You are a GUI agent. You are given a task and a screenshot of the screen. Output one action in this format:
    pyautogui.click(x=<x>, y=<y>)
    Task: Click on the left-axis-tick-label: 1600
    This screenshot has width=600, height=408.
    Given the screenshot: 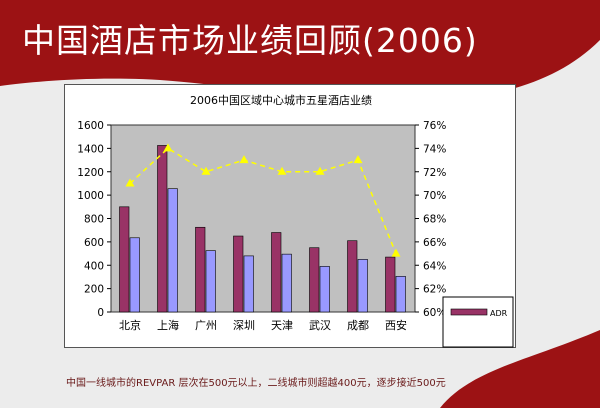 What is the action you would take?
    pyautogui.click(x=90, y=126)
    